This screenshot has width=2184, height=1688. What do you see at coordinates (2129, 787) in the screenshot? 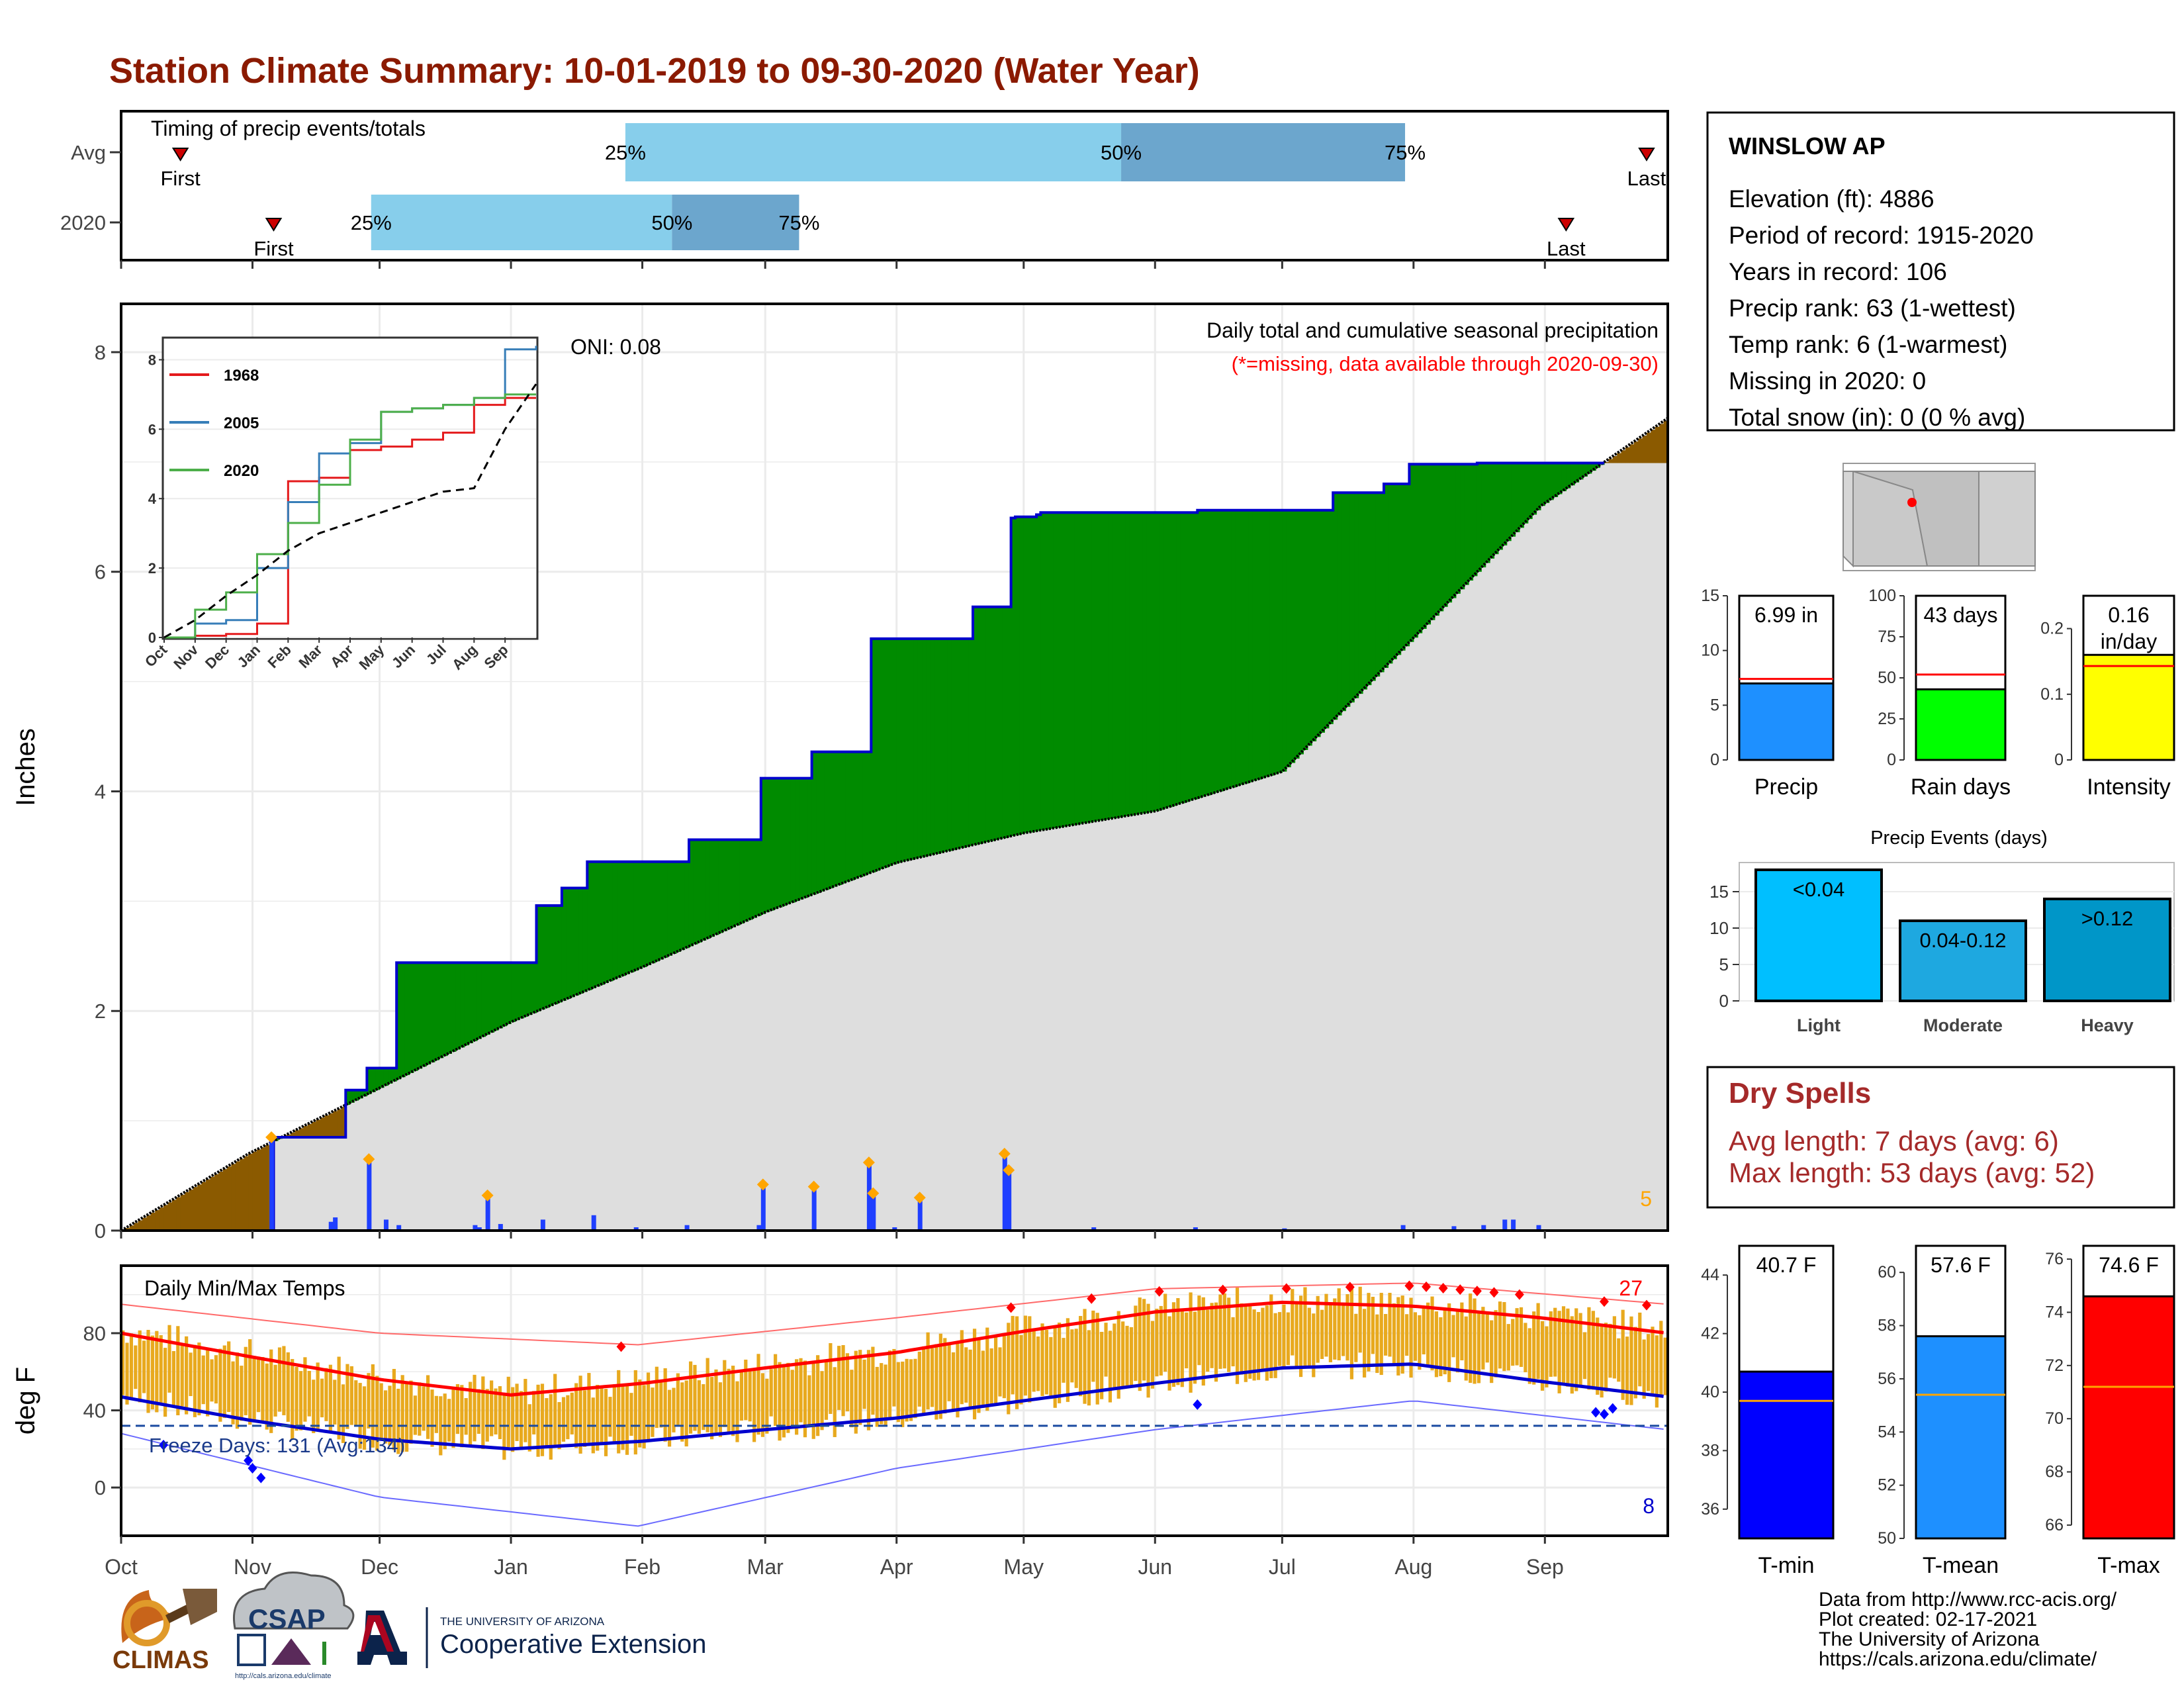
I see `intensity-axis-title: Intensity` at bounding box center [2129, 787].